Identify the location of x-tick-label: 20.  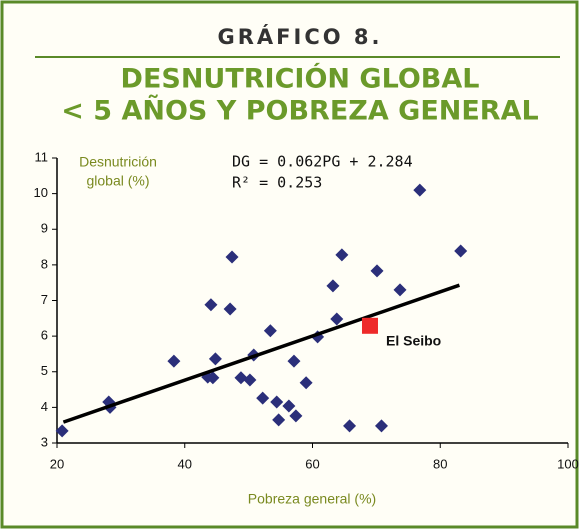
(57, 463).